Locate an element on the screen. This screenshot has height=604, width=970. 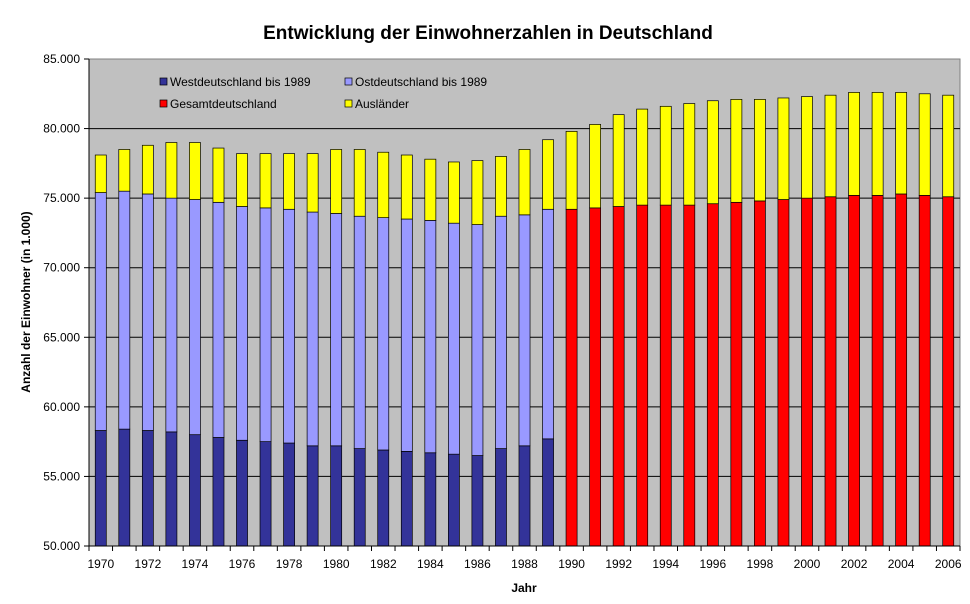
x-tick-label: 1970 is located at coordinates (100, 564).